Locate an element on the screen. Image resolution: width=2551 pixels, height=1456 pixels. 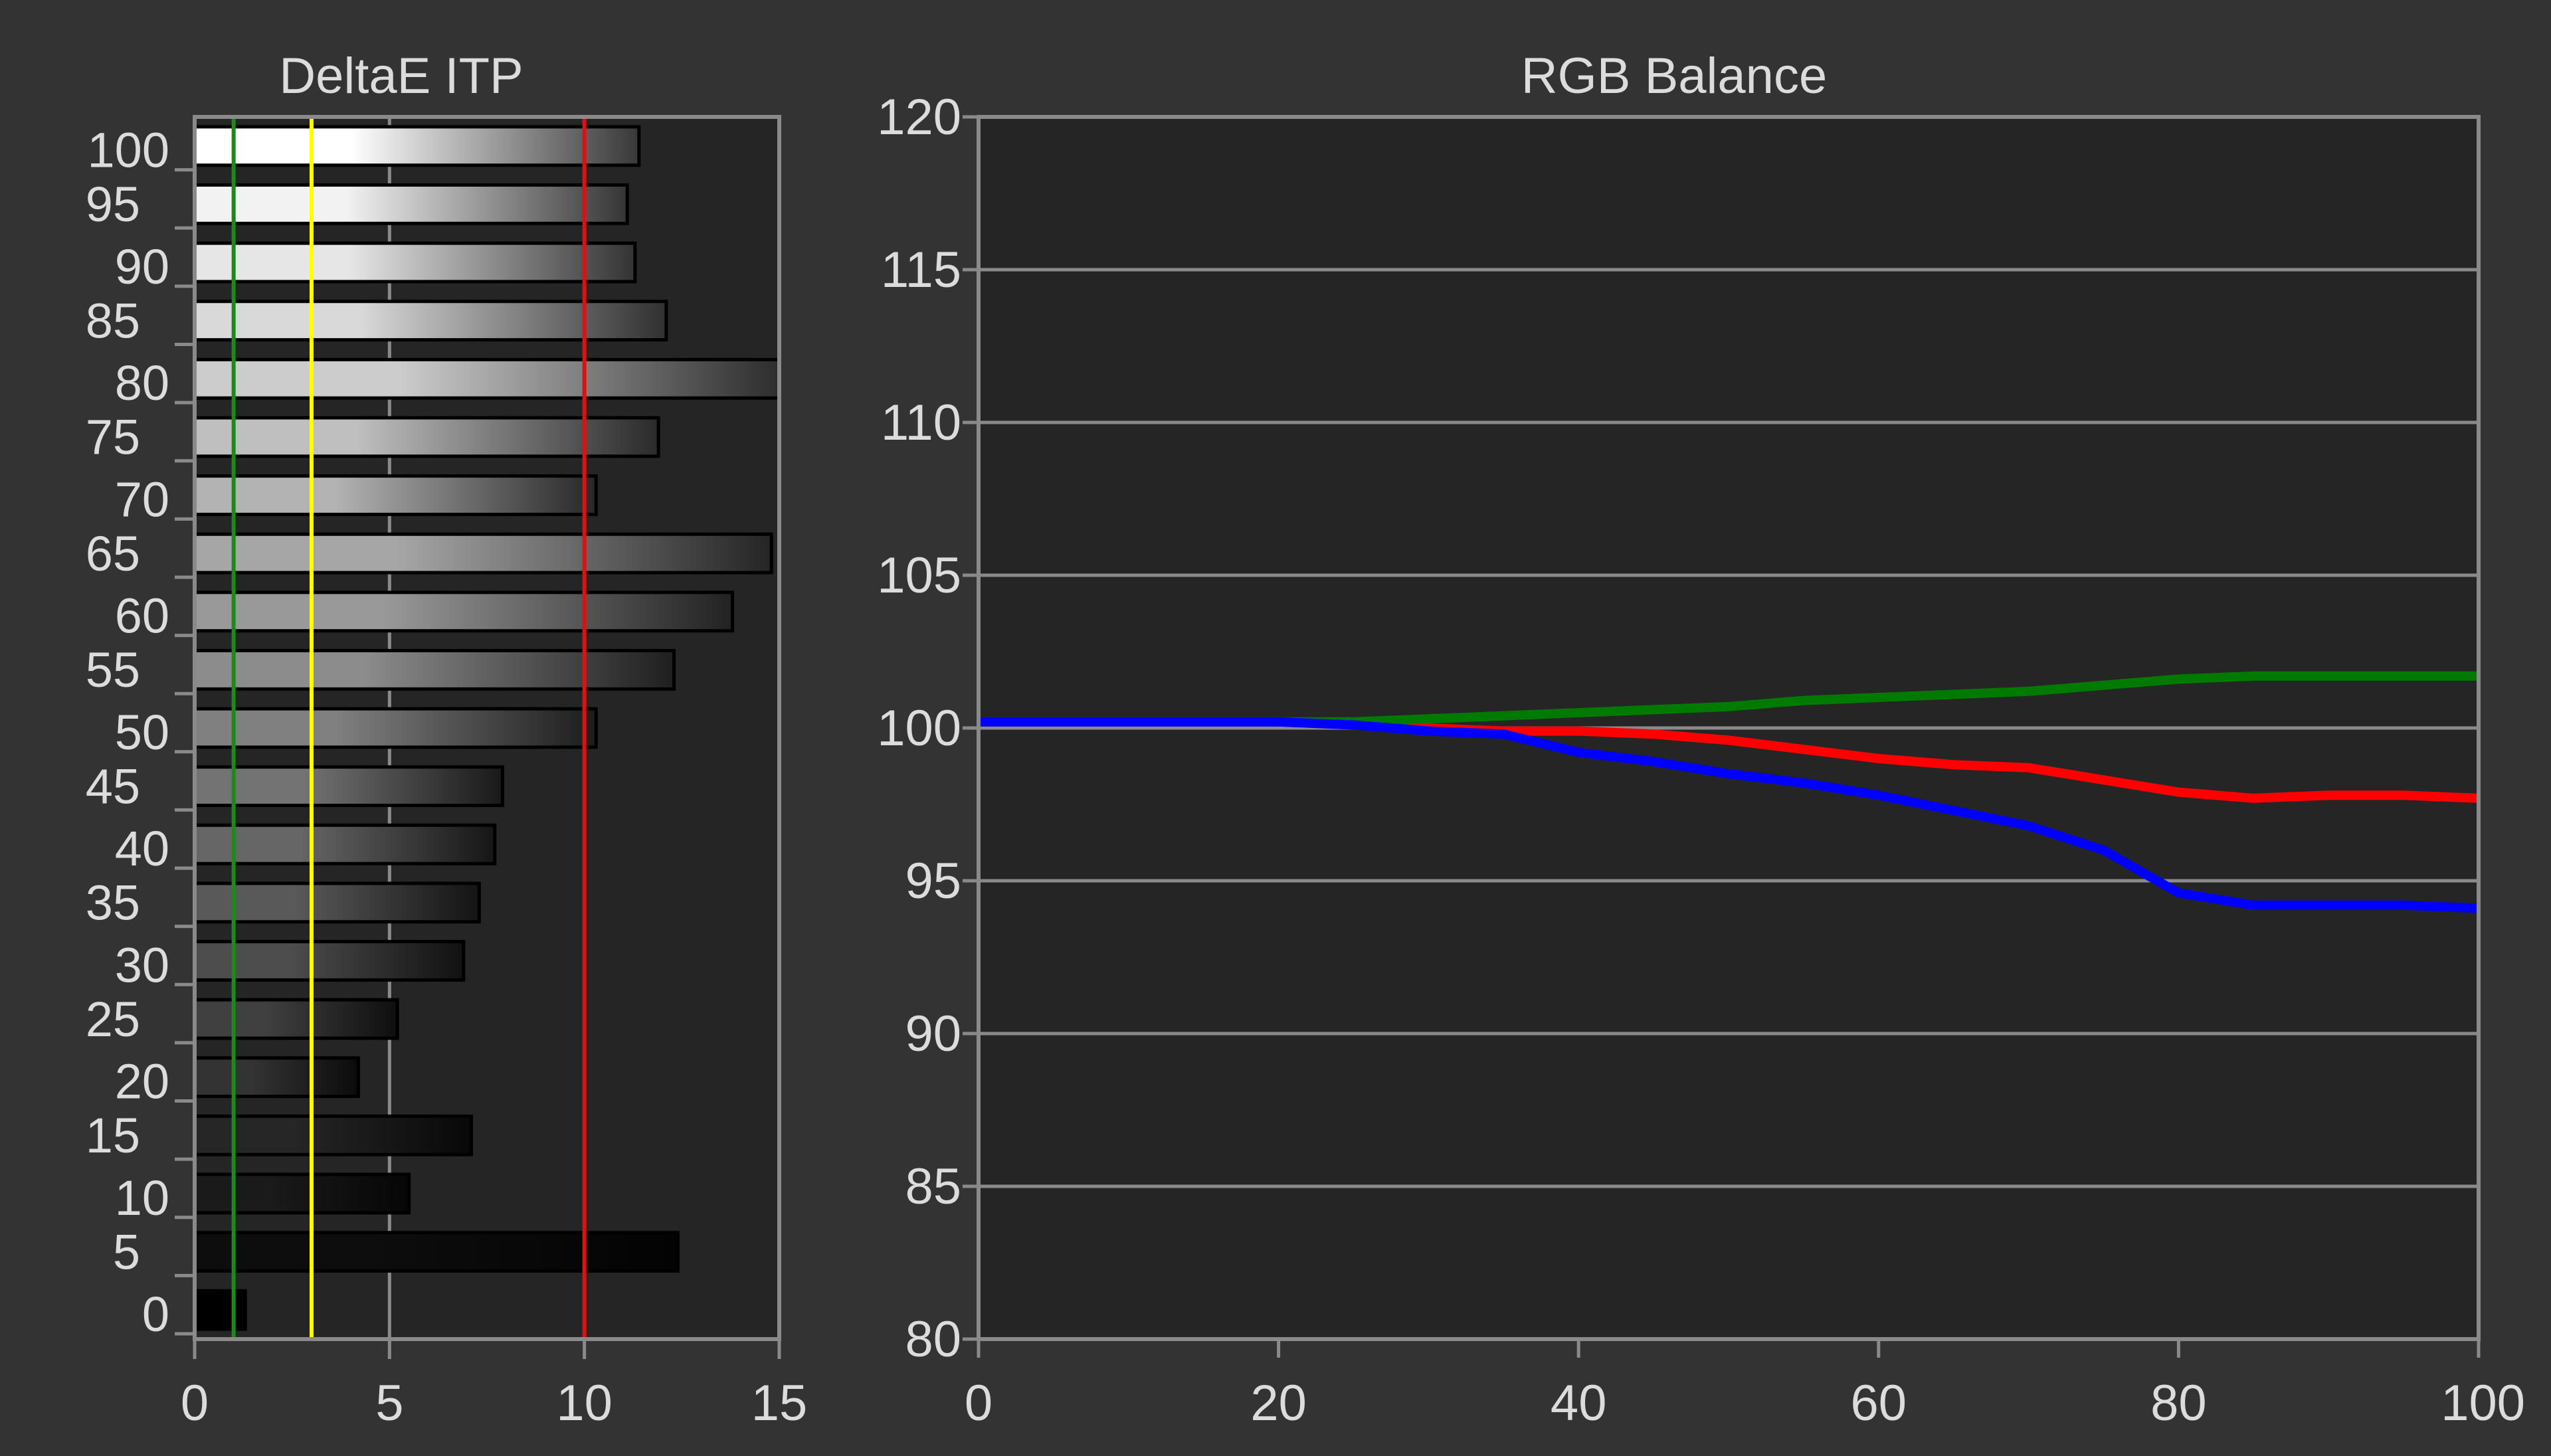
deltae-y-tick-label-90: 90 is located at coordinates (142, 266).